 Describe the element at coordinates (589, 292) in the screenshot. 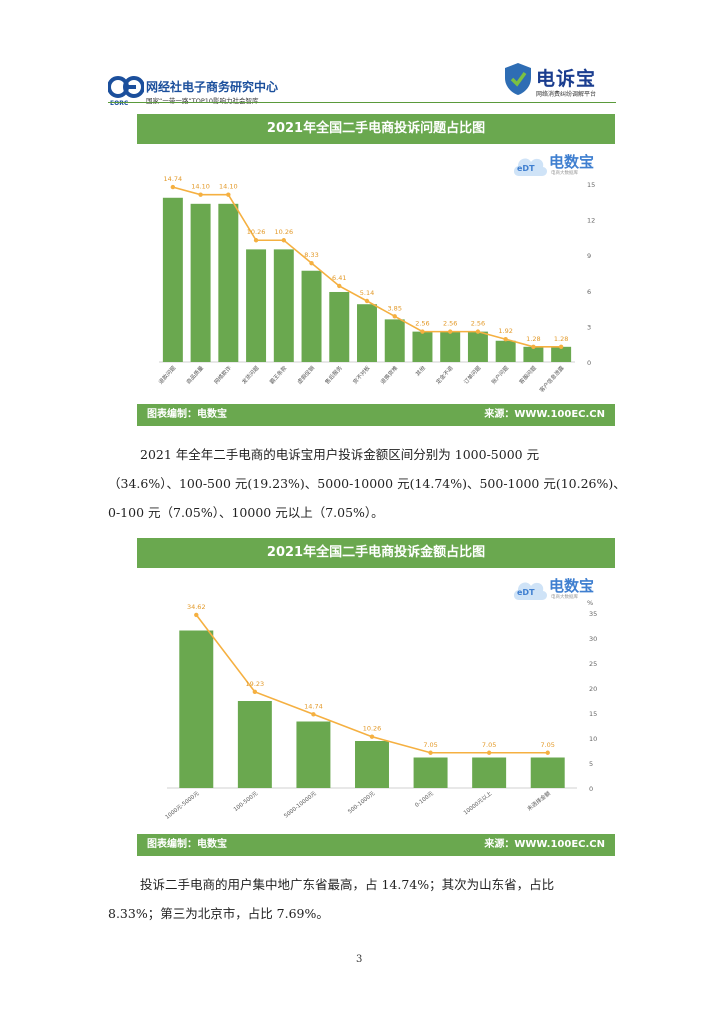

I see `y-tick-label: 6` at that location.